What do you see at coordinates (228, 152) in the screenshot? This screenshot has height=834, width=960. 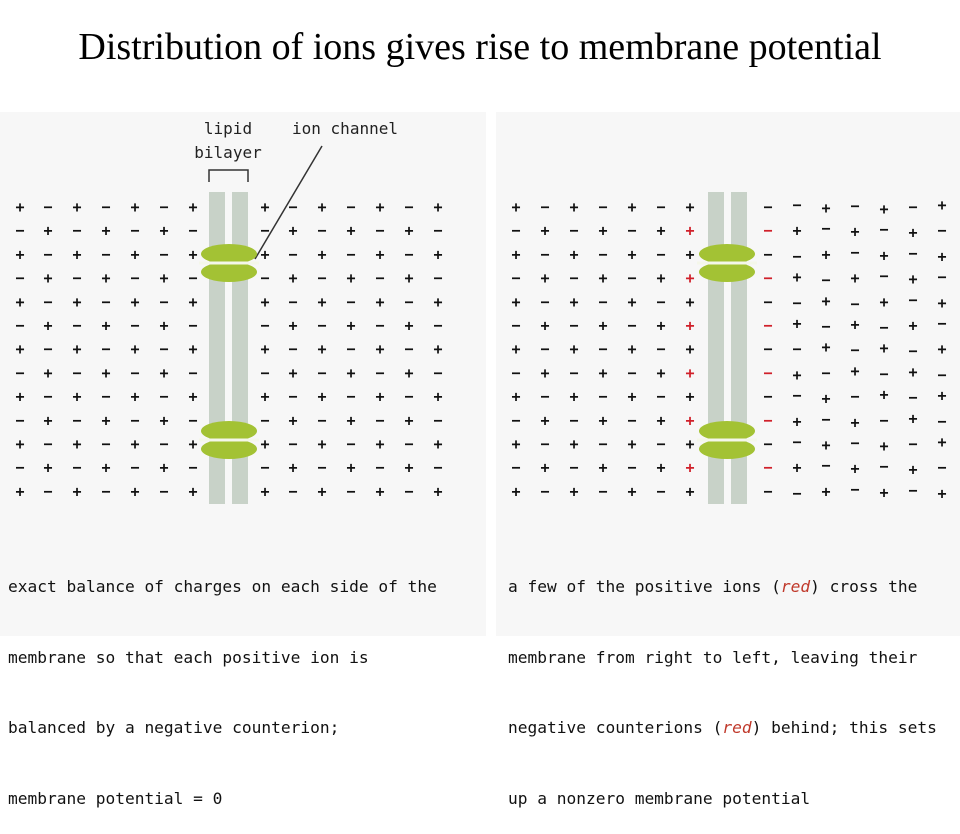 I see `bilayer-label: bilayer` at bounding box center [228, 152].